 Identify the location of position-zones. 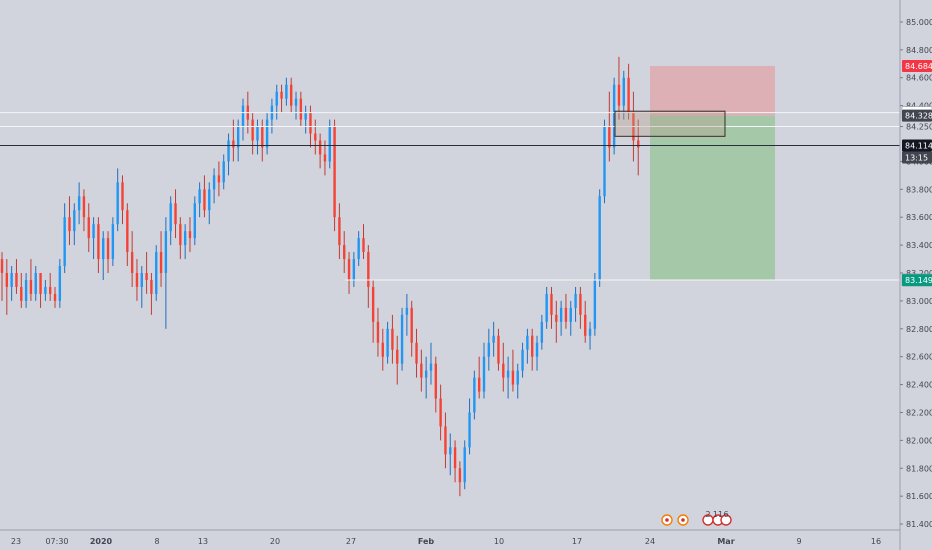
(712, 173).